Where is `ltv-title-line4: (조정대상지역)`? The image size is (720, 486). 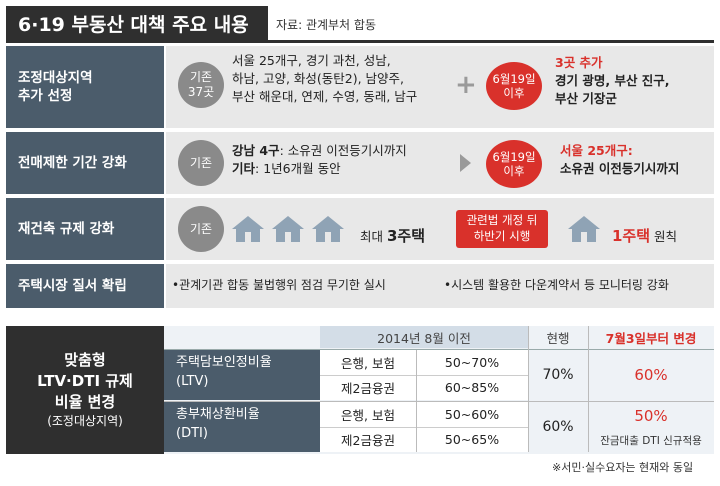 ltv-title-line4: (조정대상지역) is located at coordinates (85, 421).